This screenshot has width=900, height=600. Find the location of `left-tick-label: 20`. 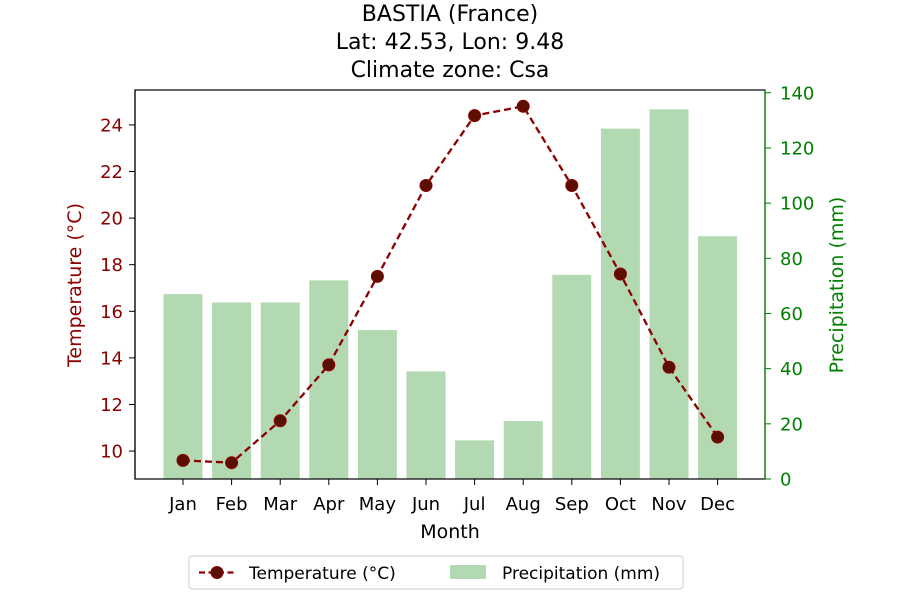

left-tick-label: 20 is located at coordinates (111, 219).